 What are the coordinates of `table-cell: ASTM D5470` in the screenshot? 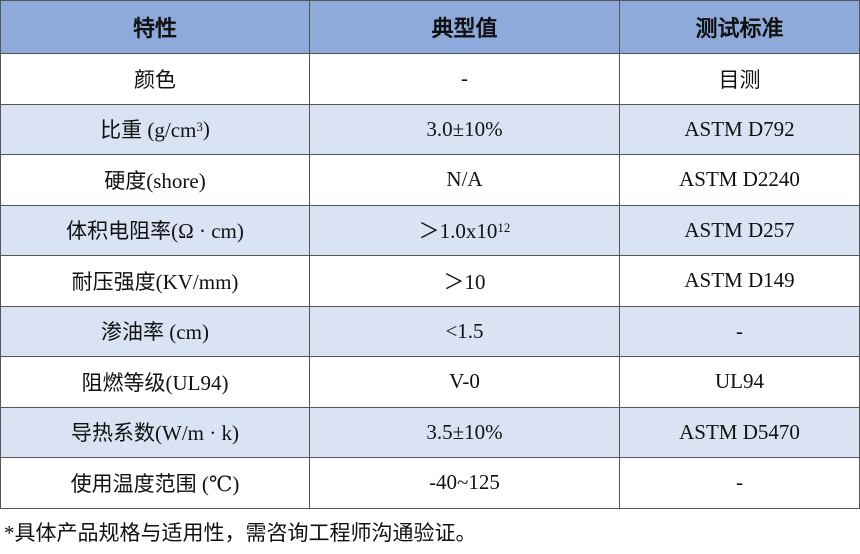 It's located at (740, 432).